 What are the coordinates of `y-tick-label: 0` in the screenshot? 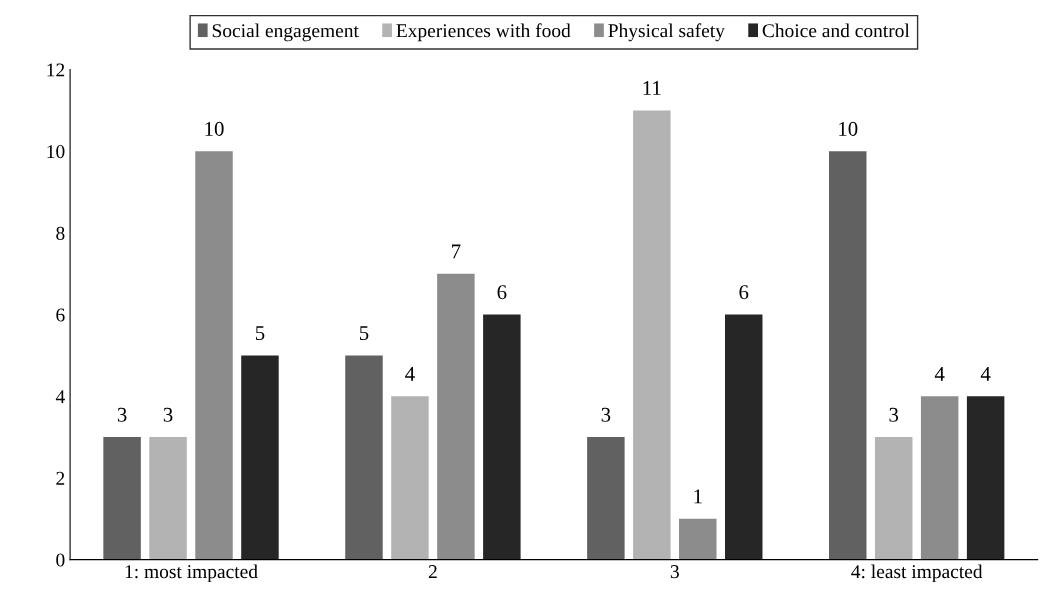 It's located at (60, 560).